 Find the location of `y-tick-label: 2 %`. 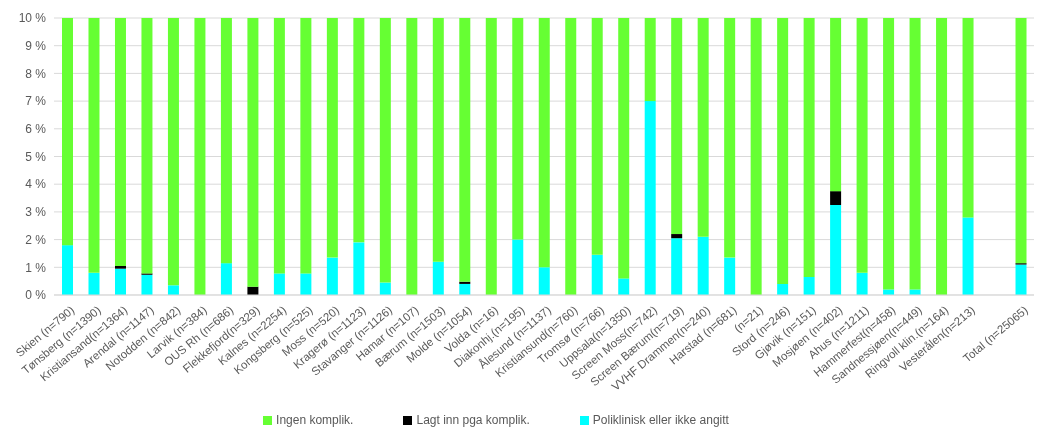

y-tick-label: 2 % is located at coordinates (36, 239).